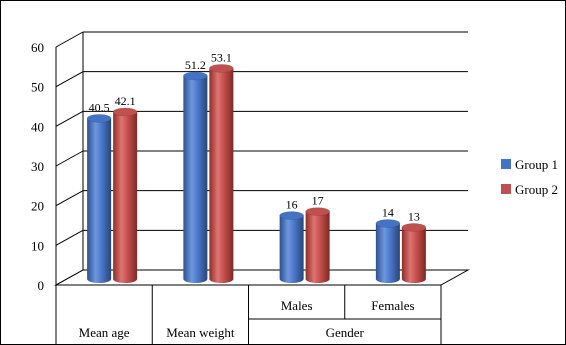  I want to click on y-tick-label: 40, so click(37, 126).